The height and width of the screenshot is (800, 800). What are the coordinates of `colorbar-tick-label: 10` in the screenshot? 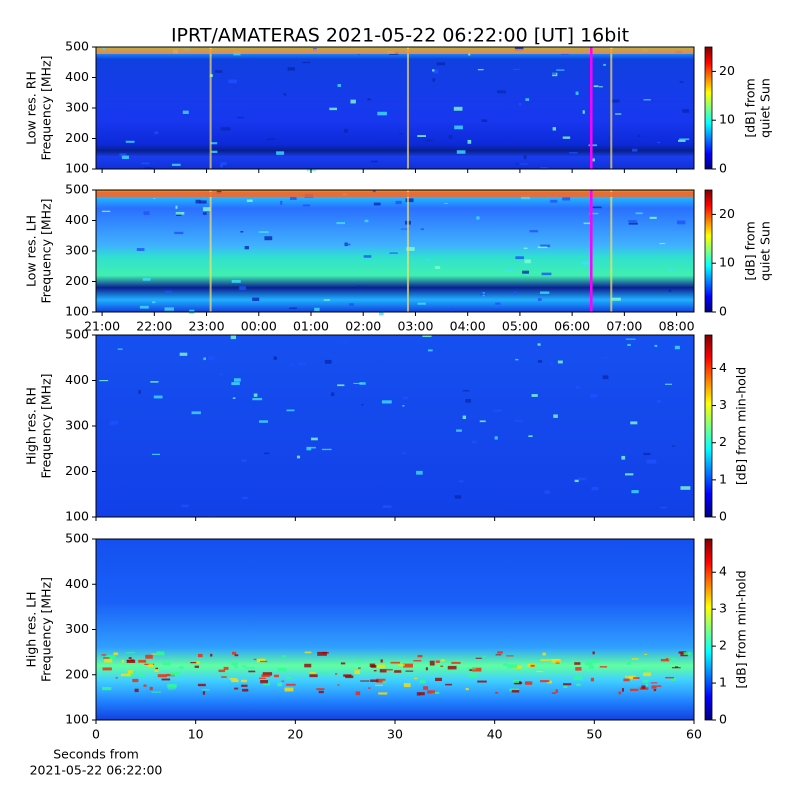 It's located at (727, 262).